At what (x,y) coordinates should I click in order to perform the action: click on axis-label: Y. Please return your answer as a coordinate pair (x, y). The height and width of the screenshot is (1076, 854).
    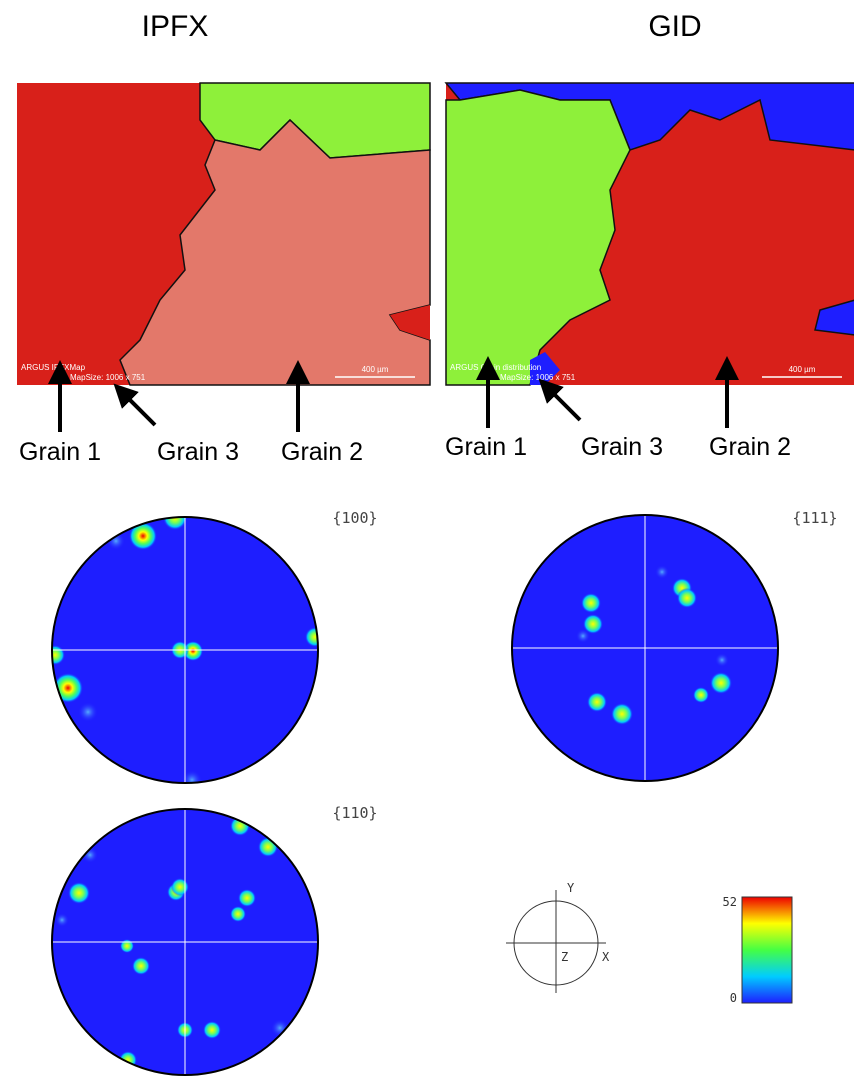
    Looking at the image, I should click on (571, 888).